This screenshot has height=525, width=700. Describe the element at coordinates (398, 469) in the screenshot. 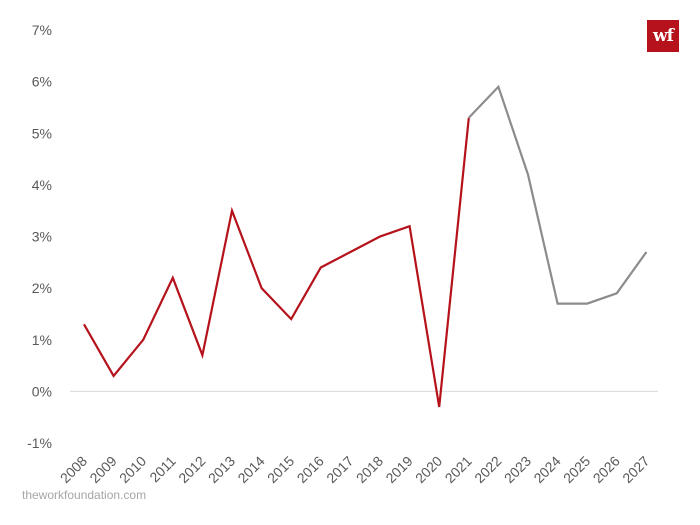

I see `x-tick-label: 2019` at that location.